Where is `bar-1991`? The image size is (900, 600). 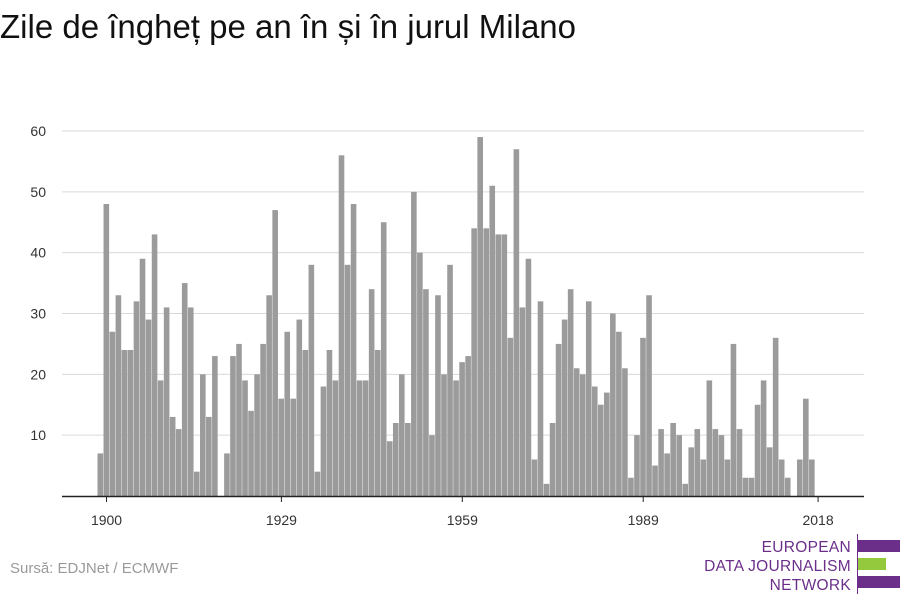
bar-1991 is located at coordinates (655, 480).